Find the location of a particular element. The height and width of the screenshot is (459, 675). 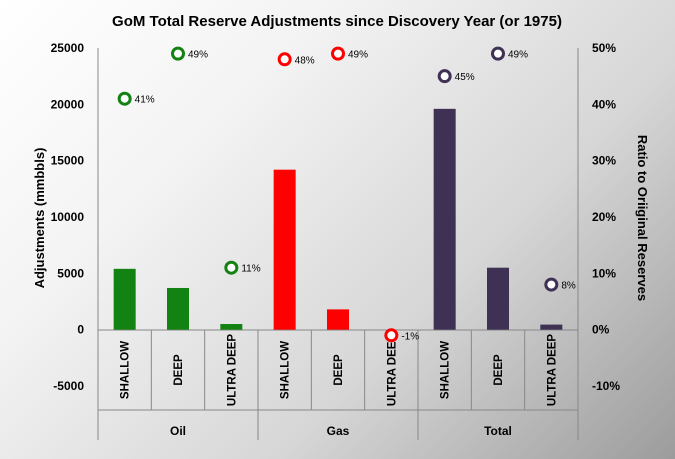

y2-tick-label: -10% is located at coordinates (606, 386).